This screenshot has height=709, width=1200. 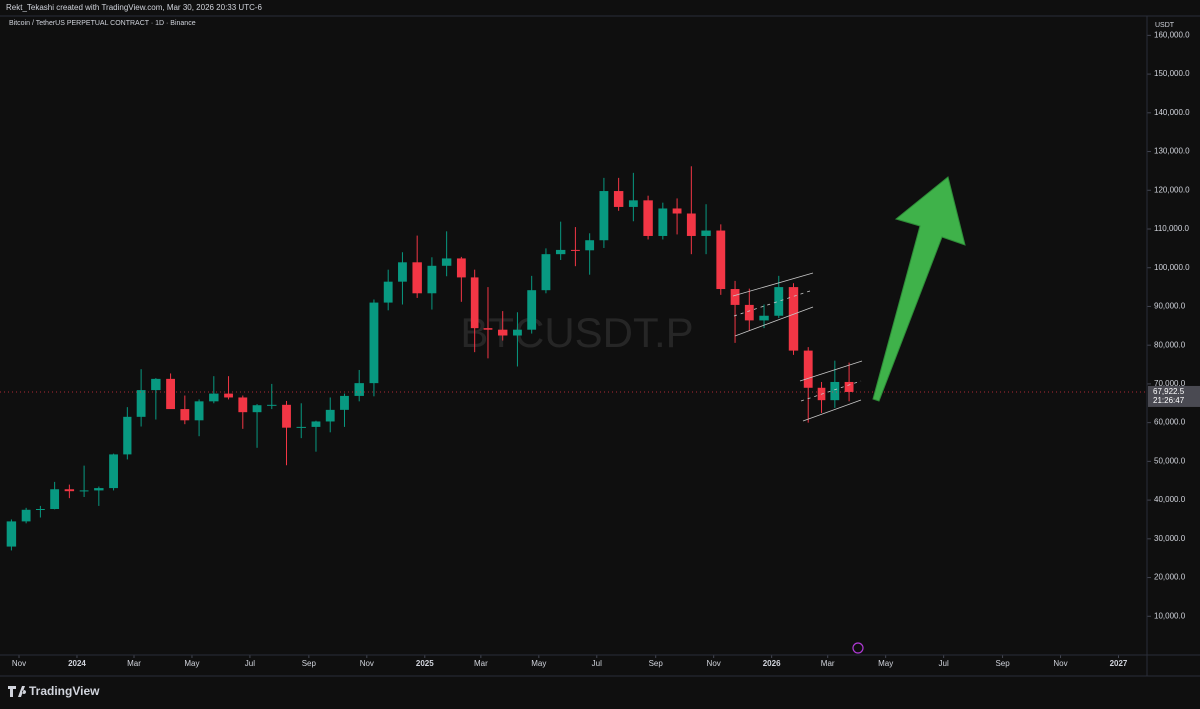 I want to click on x-tick-label: 2026, so click(x=772, y=663).